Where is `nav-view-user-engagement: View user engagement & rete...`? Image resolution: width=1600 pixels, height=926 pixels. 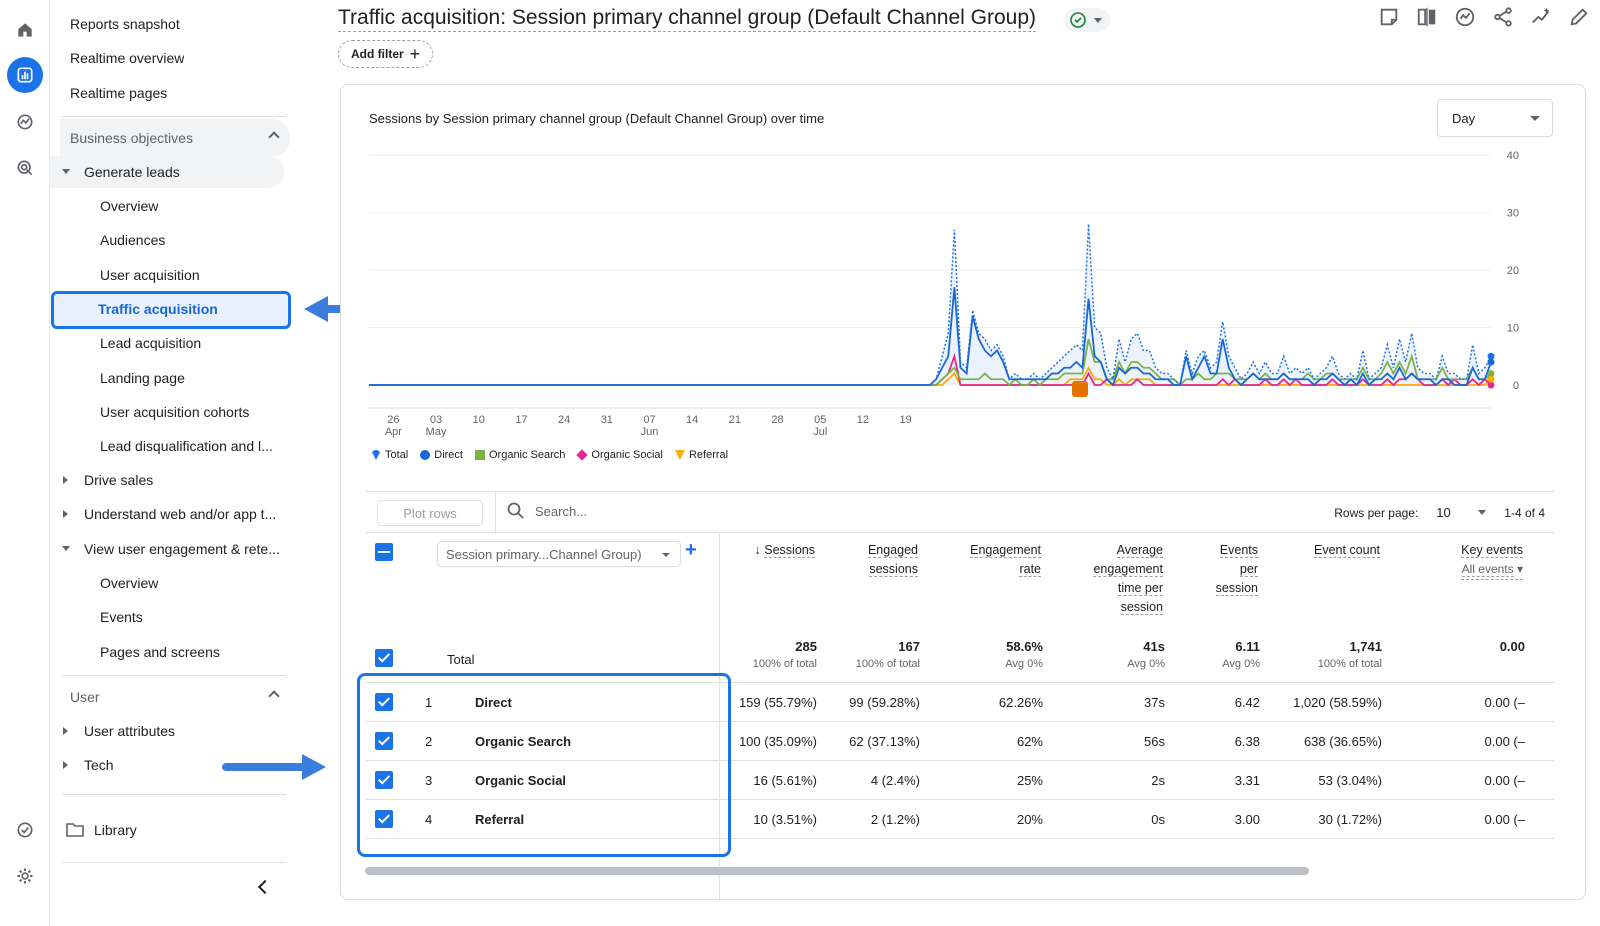 nav-view-user-engagement: View user engagement & rete... is located at coordinates (170, 549).